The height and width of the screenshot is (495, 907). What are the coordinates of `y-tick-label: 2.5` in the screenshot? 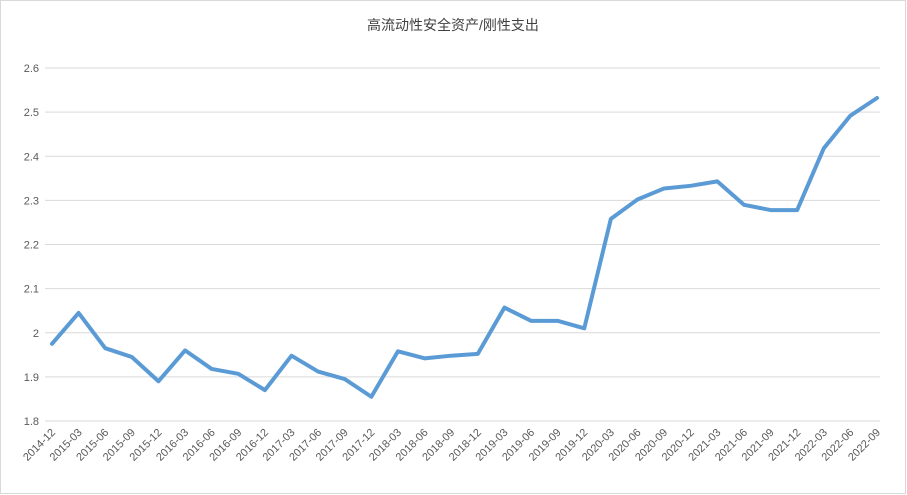 It's located at (31, 113).